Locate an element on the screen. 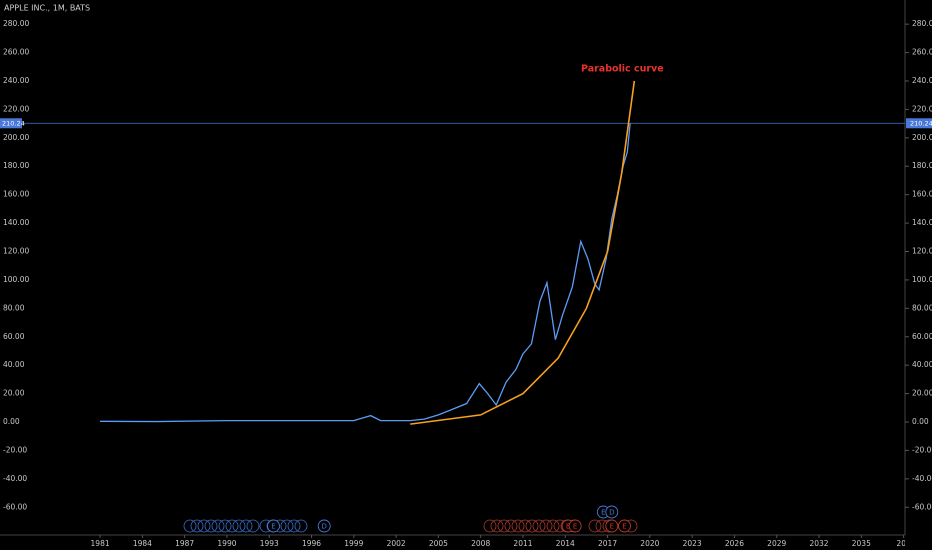 The image size is (932, 550). price-label-right: 210.24 is located at coordinates (921, 123).